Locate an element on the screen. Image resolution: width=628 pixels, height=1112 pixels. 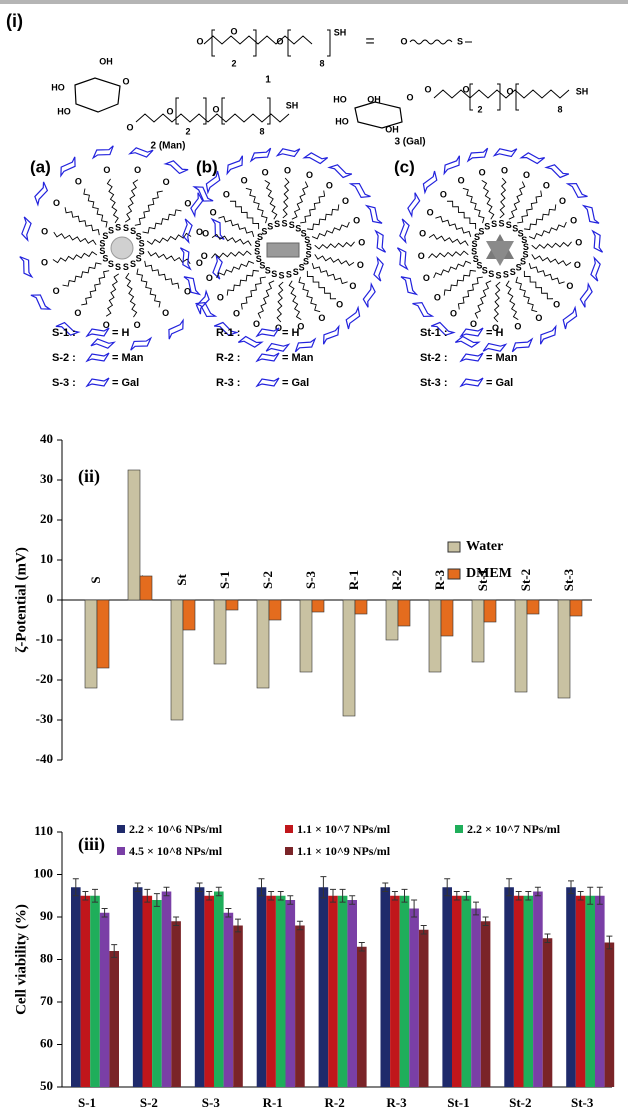
legend-label: 1.1 × 10^7 NPs/ml is located at coordinates (344, 829).